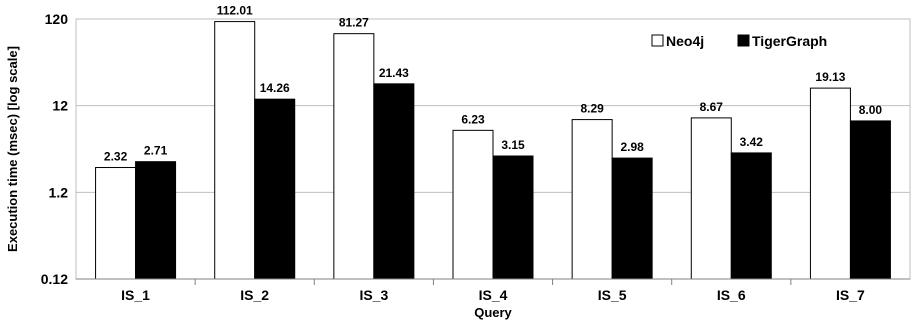  What do you see at coordinates (743, 40) in the screenshot?
I see `legend-swatch-tigergraph` at bounding box center [743, 40].